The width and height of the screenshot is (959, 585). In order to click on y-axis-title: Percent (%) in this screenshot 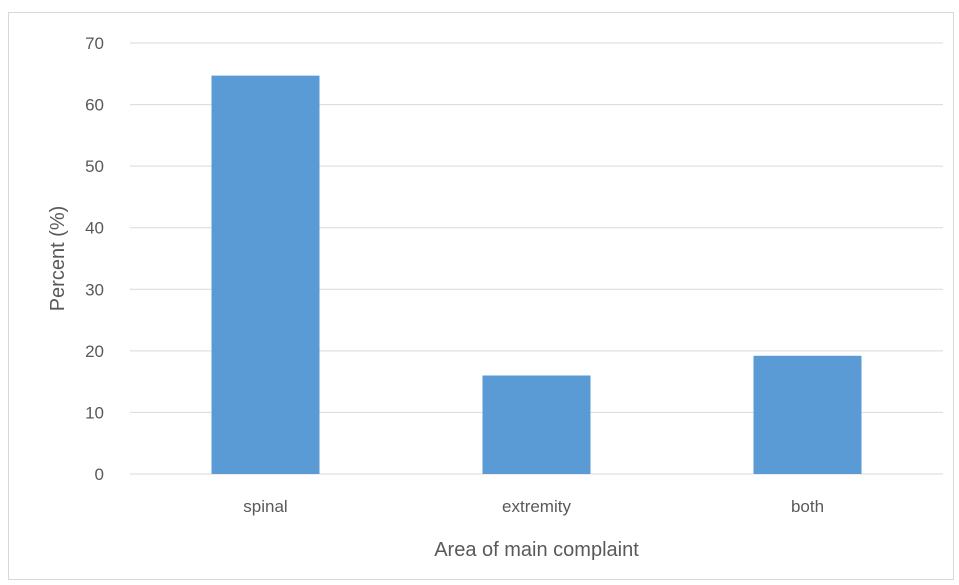, I will do `click(58, 259)`.